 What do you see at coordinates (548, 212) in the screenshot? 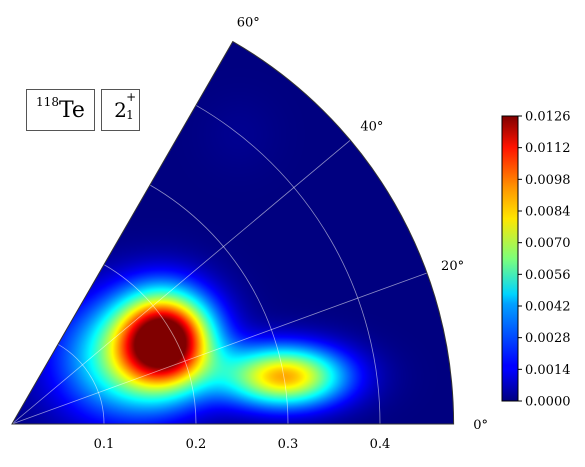
I see `colorbar-tick-label: 0.0084` at bounding box center [548, 212].